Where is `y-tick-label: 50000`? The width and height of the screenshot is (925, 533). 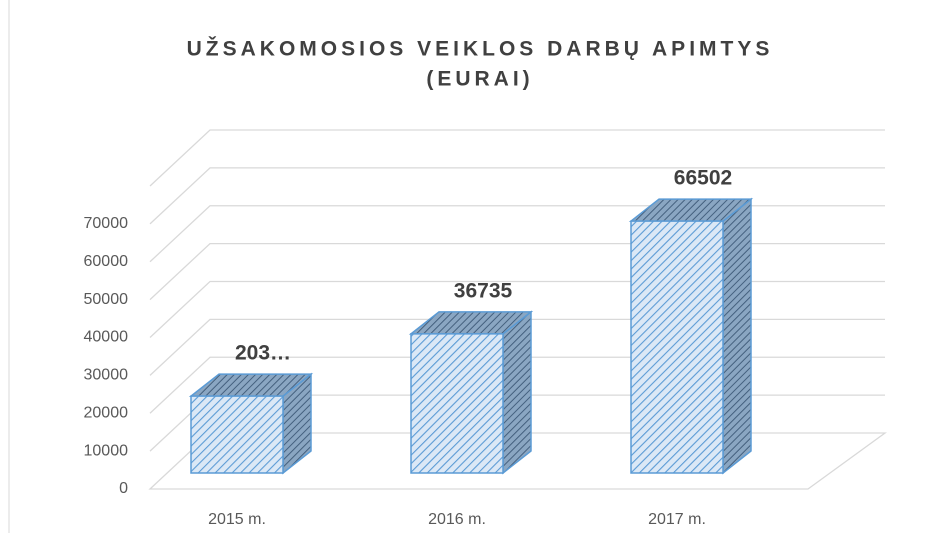
y-tick-label: 50000 is located at coordinates (106, 299).